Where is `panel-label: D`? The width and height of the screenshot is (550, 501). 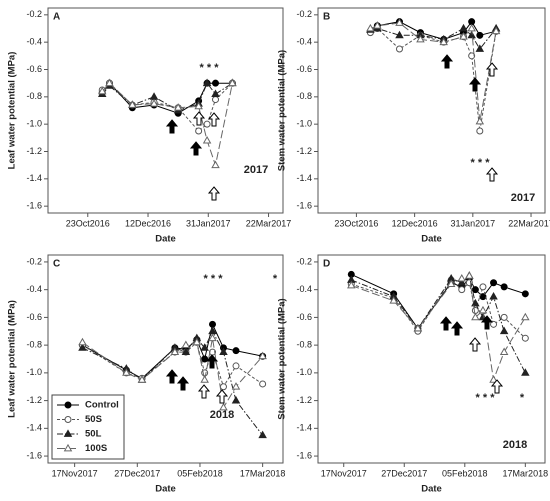 panel-label: D is located at coordinates (326, 264).